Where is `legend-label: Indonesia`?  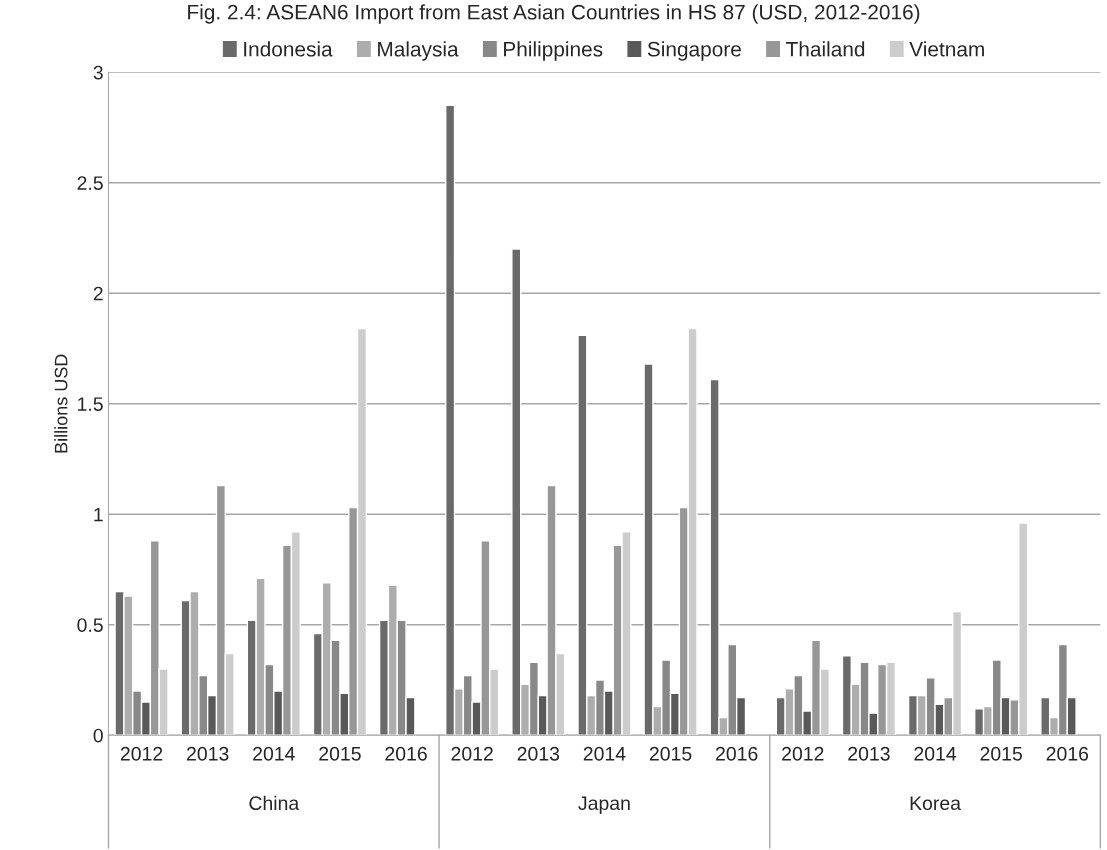 legend-label: Indonesia is located at coordinates (288, 49).